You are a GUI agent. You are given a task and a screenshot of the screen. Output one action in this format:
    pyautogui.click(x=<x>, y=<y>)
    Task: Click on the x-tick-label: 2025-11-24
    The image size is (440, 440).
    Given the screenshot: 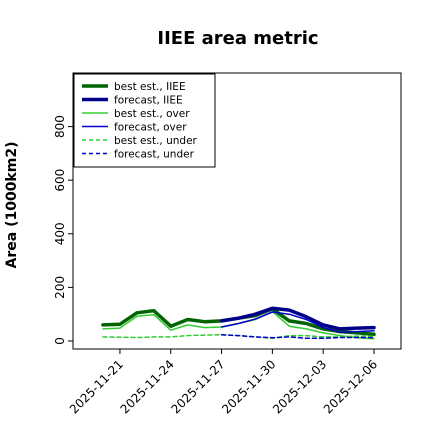 What is the action you would take?
    pyautogui.click(x=147, y=386)
    